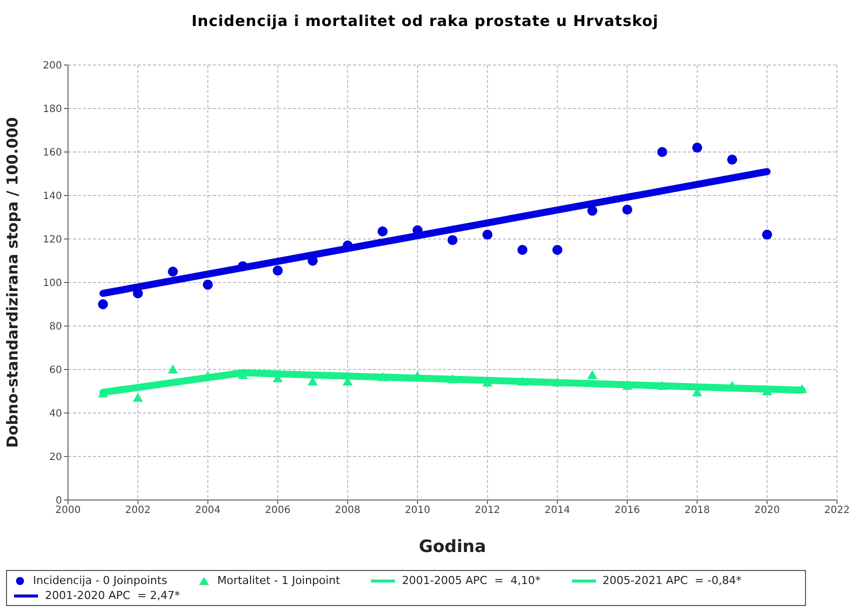 This screenshot has width=850, height=613. What do you see at coordinates (112, 595) in the screenshot?
I see `legend-label: 2001-2020 APC = 2,47*` at bounding box center [112, 595].